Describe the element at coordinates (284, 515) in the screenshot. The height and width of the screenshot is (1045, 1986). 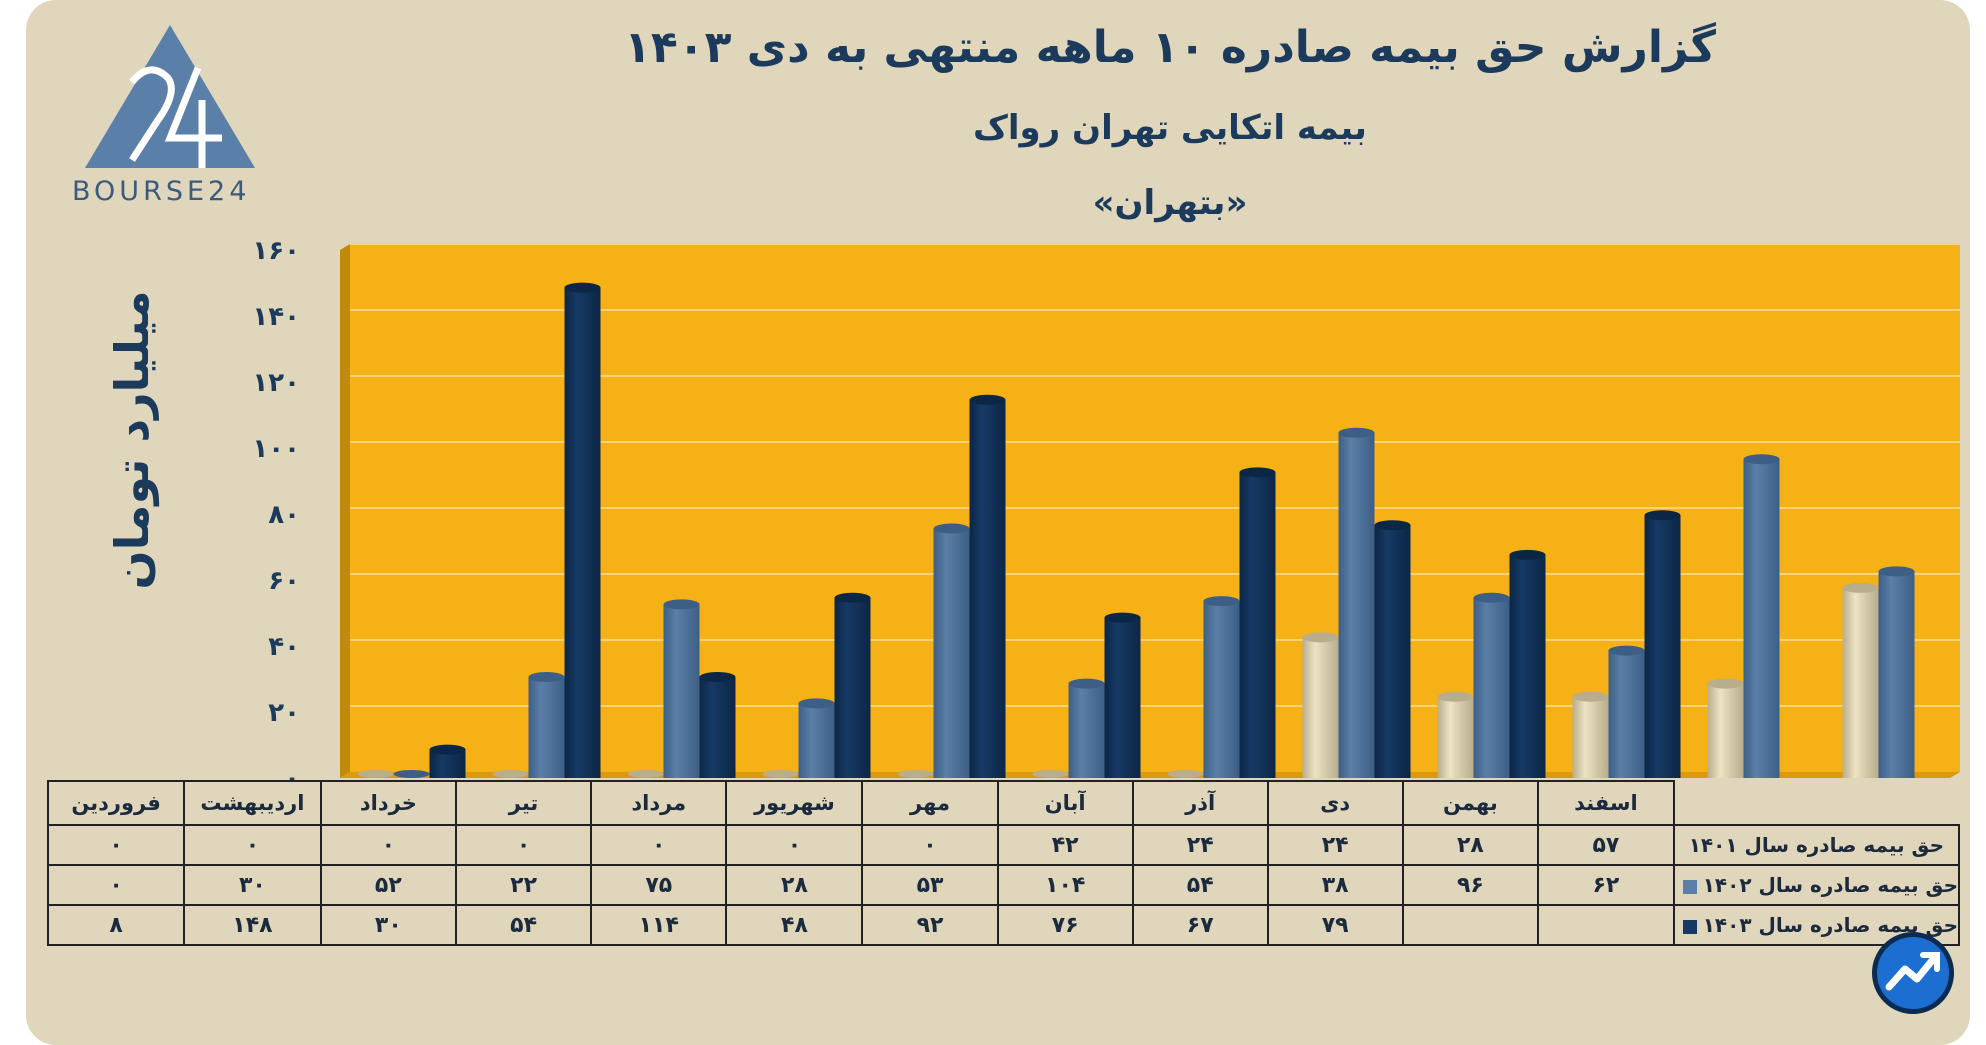
I see `y-tick-label: ۸۰` at that location.